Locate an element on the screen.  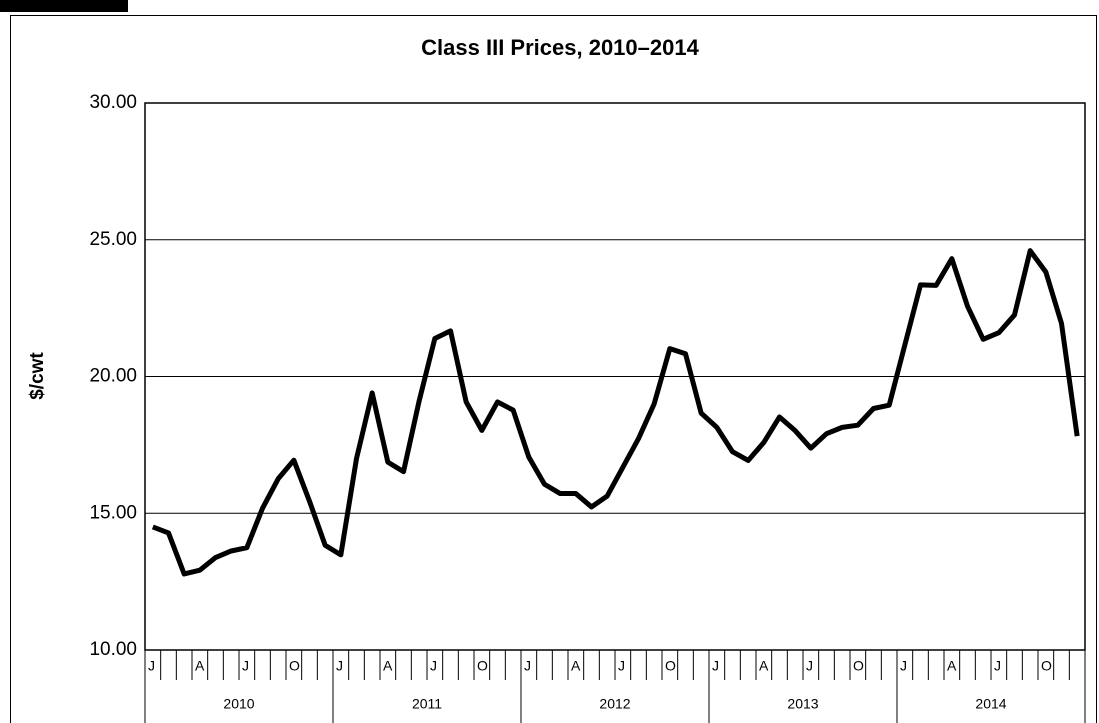
y-tick-label: 15.00 is located at coordinates (113, 512).